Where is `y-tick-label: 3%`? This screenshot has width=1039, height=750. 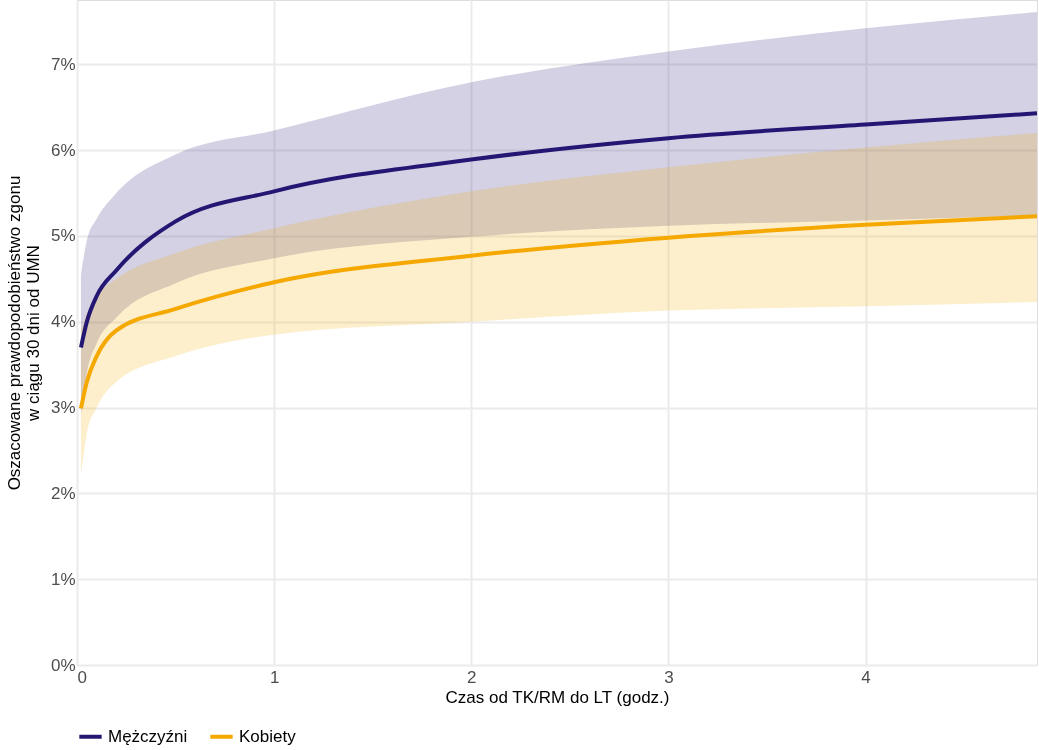
y-tick-label: 3% is located at coordinates (63, 408).